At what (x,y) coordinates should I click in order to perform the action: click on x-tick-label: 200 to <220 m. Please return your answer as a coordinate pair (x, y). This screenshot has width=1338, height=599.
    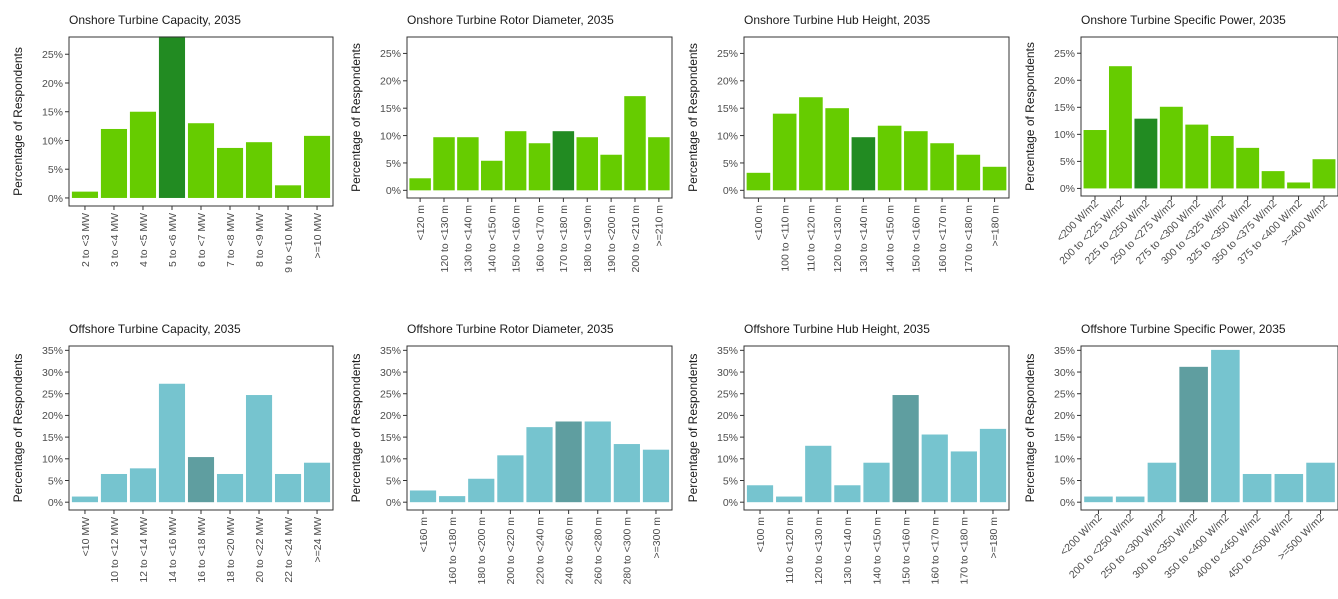
    Looking at the image, I should click on (511, 551).